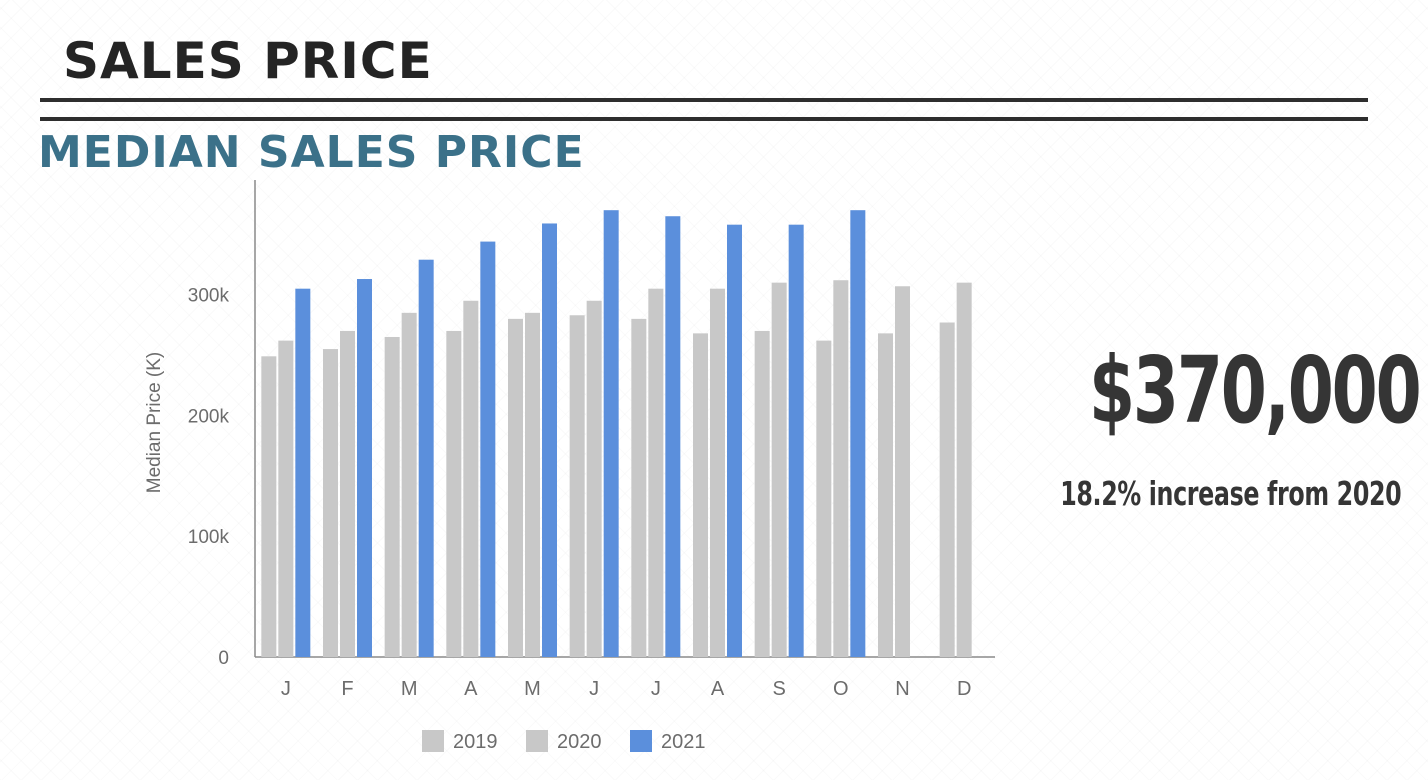 The height and width of the screenshot is (780, 1428). Describe the element at coordinates (209, 296) in the screenshot. I see `y-tick-label: 300k` at that location.